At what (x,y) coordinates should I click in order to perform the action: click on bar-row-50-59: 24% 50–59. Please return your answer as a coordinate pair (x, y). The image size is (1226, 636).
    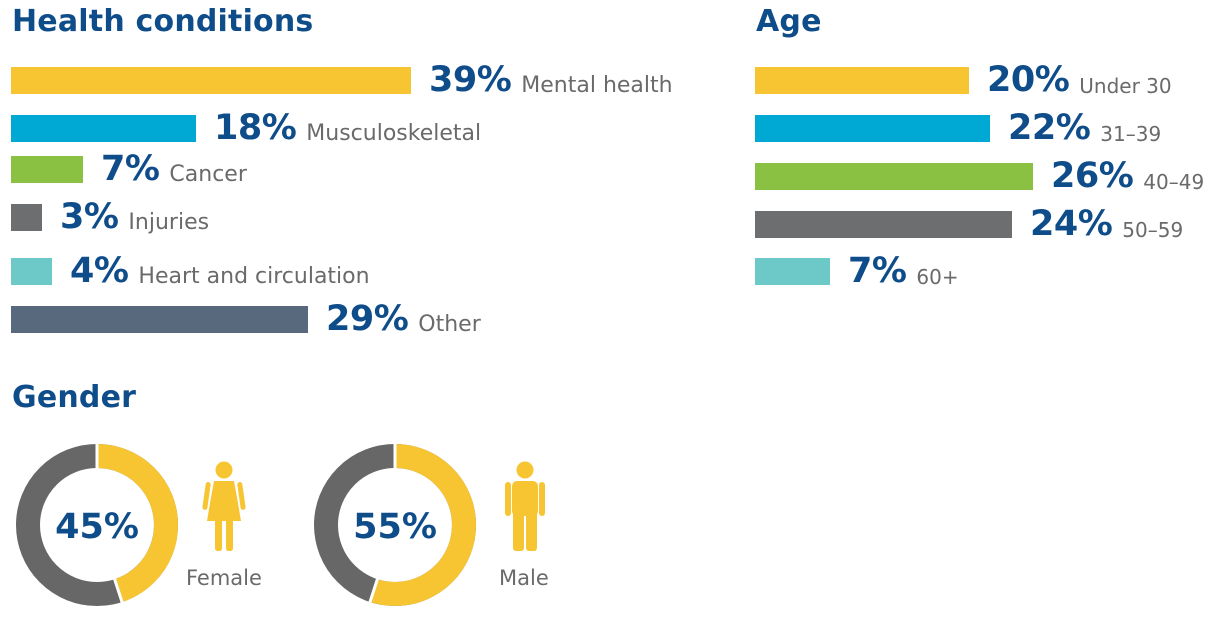
    Looking at the image, I should click on (969, 224).